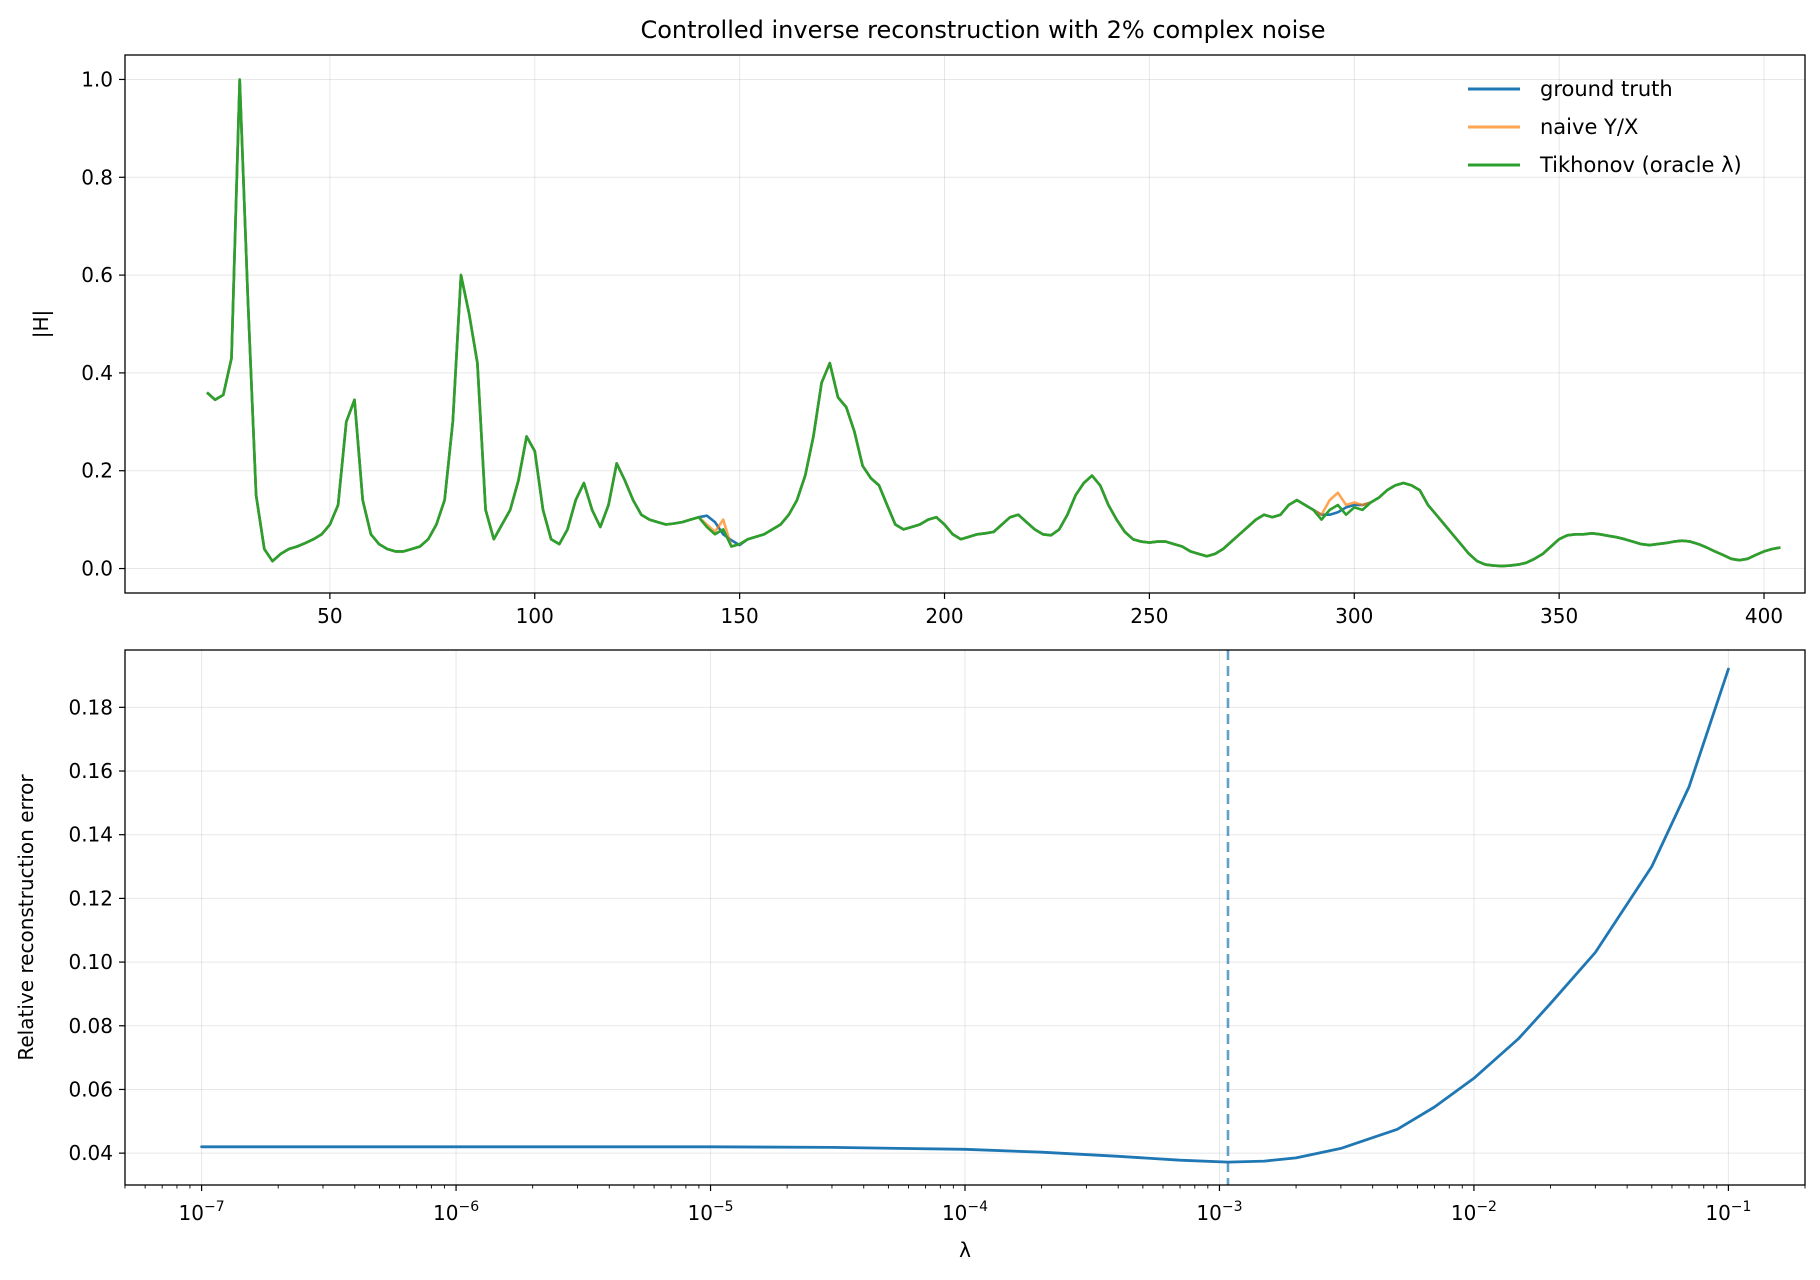  Describe the element at coordinates (90, 1026) in the screenshot. I see `bottom-ytick-label: 0.08` at that location.